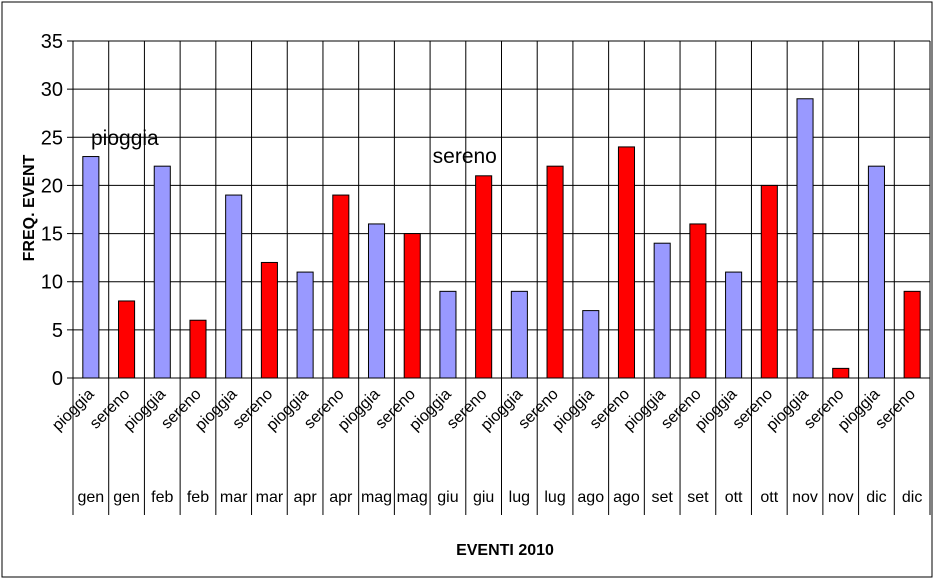 Image resolution: width=934 pixels, height=579 pixels. What do you see at coordinates (341, 286) in the screenshot?
I see `bar-sereno-apr` at bounding box center [341, 286].